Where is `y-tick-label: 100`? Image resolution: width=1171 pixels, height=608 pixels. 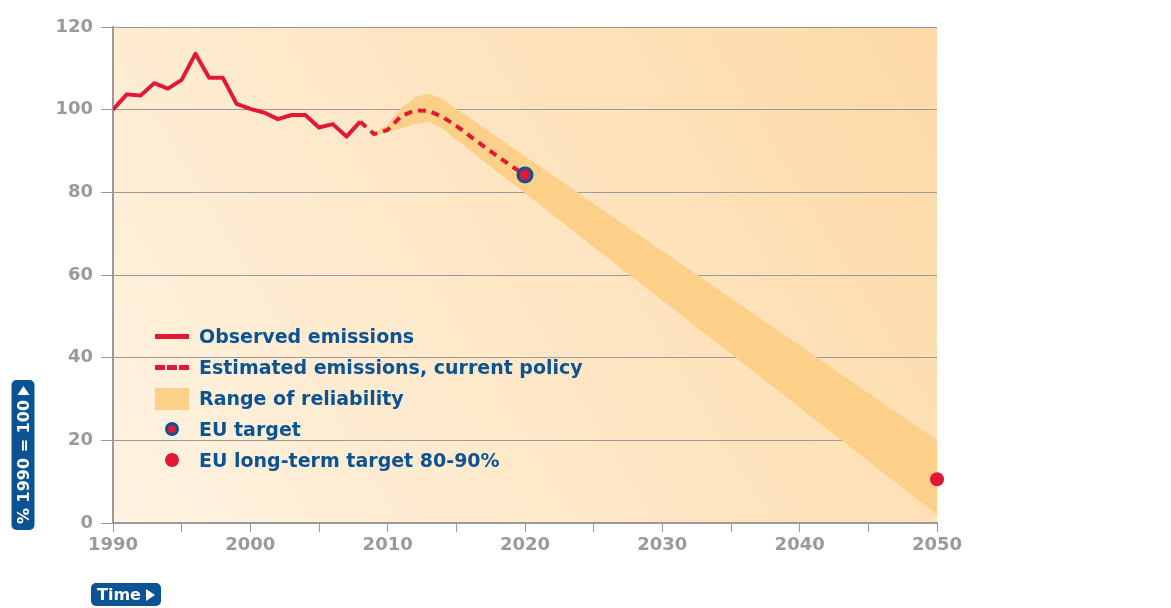
y-tick-label: 100 is located at coordinates (74, 108).